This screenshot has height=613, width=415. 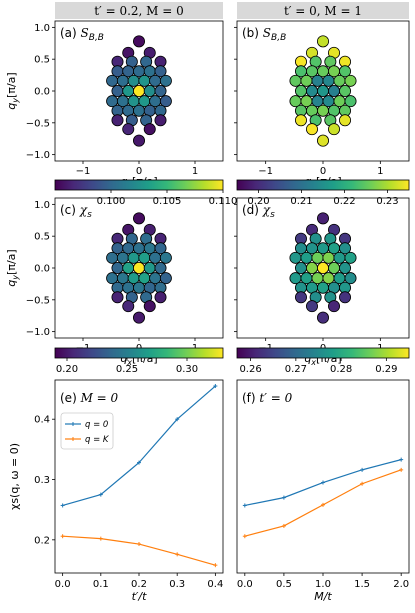 I want to click on legend-box, so click(x=87, y=431).